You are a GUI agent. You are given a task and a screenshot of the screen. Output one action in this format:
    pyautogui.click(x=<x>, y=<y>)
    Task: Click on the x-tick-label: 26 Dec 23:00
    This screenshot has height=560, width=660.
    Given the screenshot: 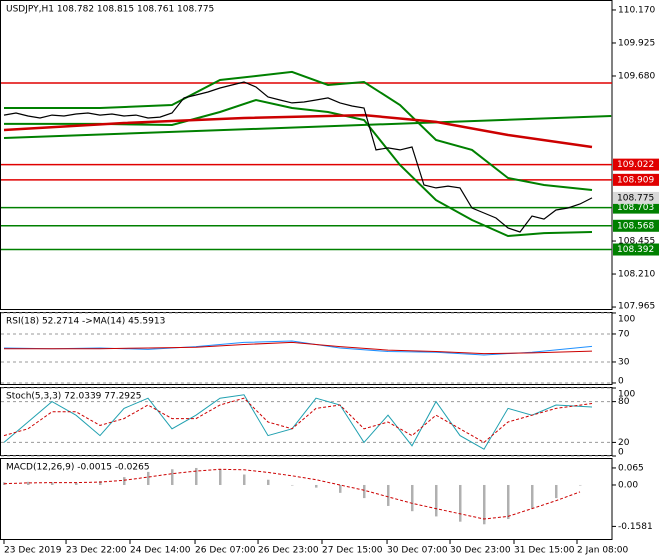 What is the action you would take?
    pyautogui.click(x=288, y=551)
    